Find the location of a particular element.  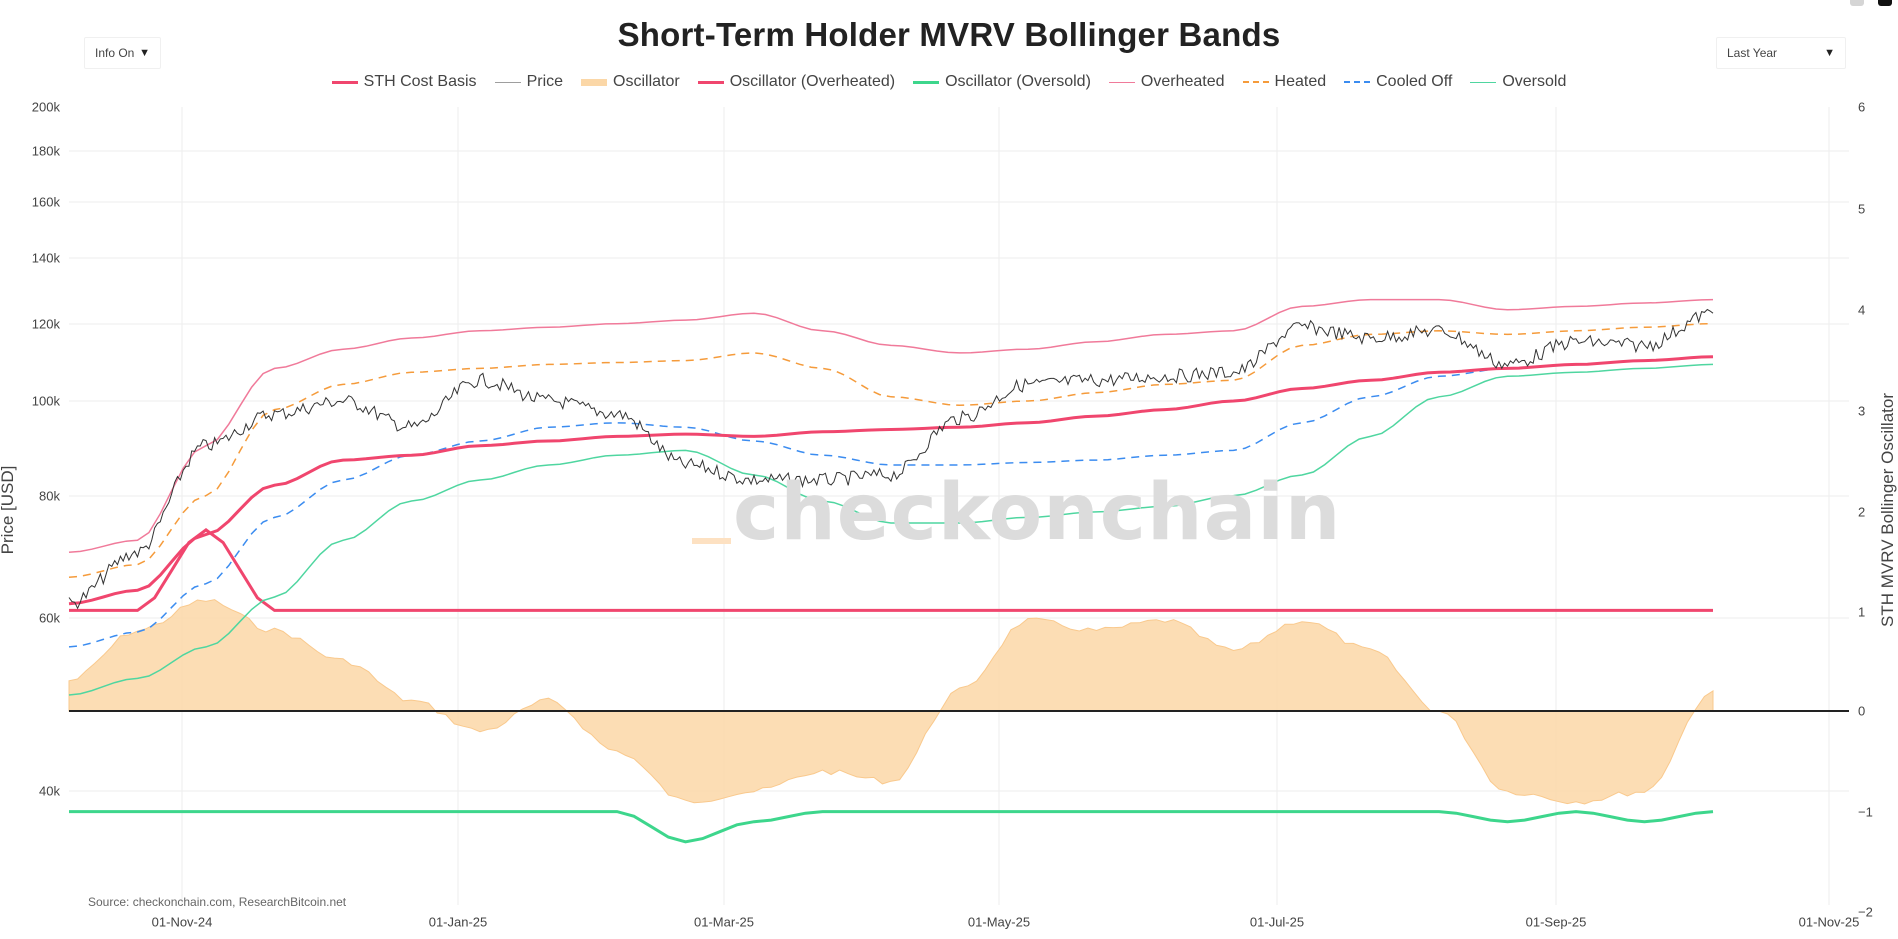

range-dropdown-label: Last Year is located at coordinates (1752, 53).